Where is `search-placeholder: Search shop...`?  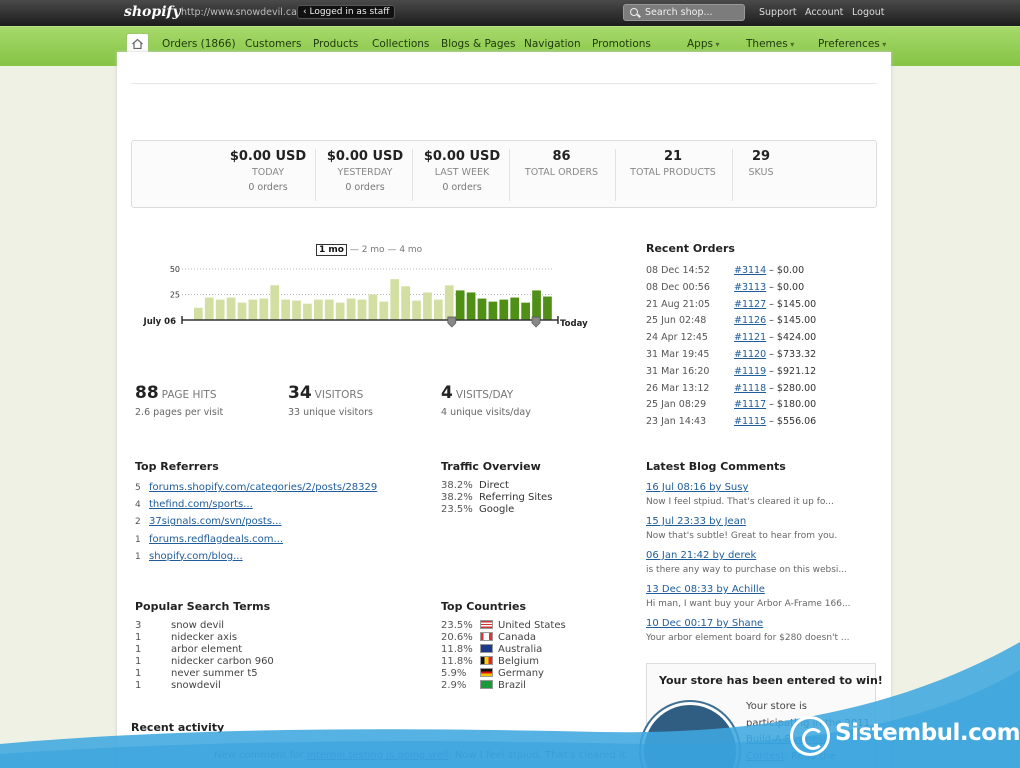
search-placeholder: Search shop... is located at coordinates (679, 12).